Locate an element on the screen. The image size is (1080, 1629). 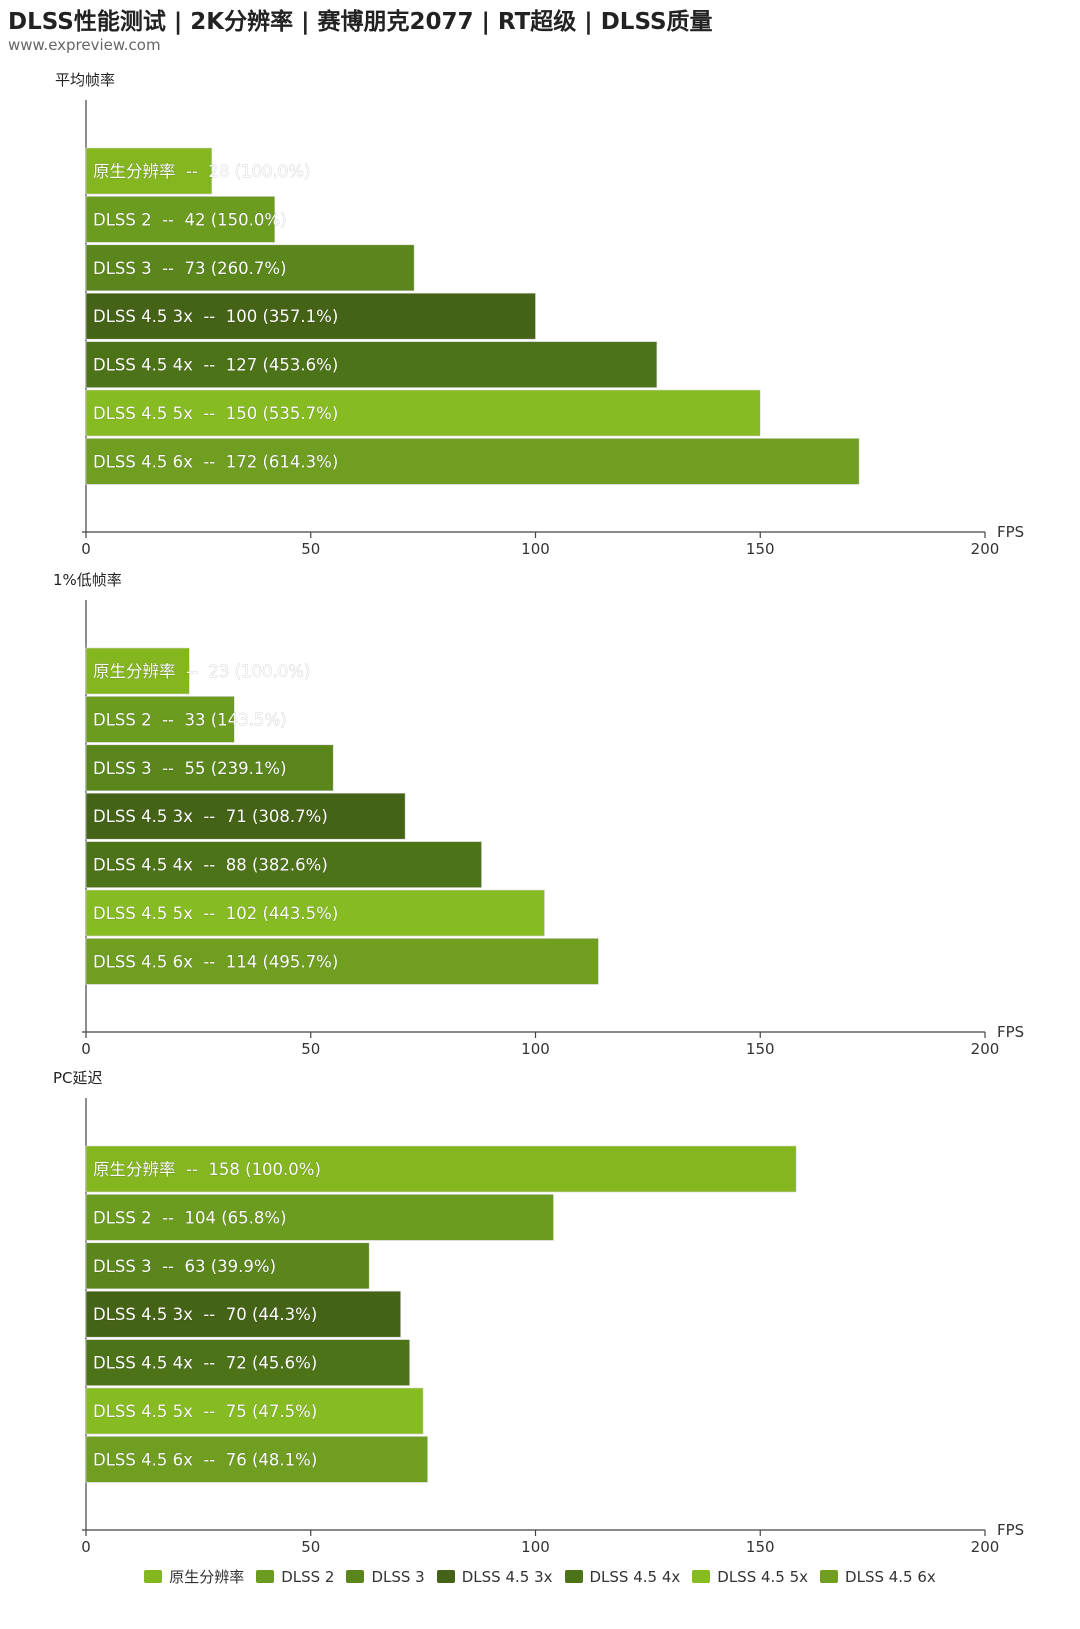
legend-item-6: DLSS 4.5 6x is located at coordinates (878, 1577).